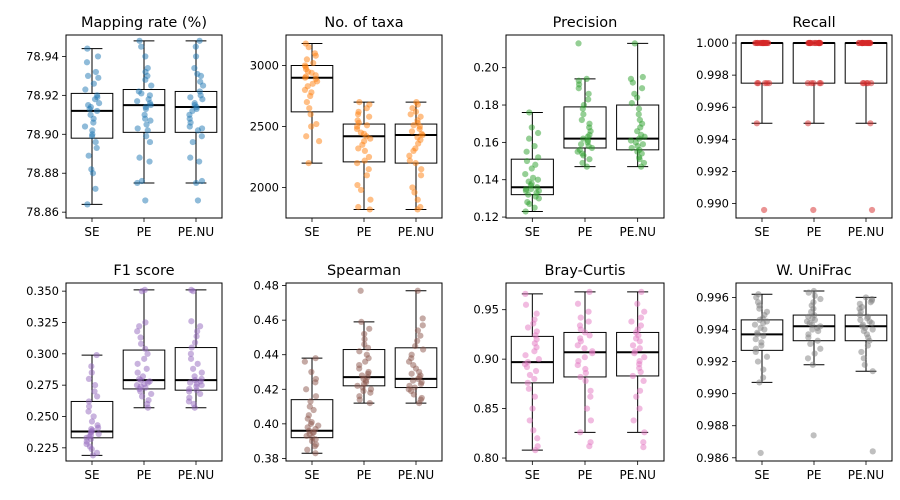 This screenshot has height=500, width=900. What do you see at coordinates (364, 155) in the screenshot?
I see `box-pe` at bounding box center [364, 155].